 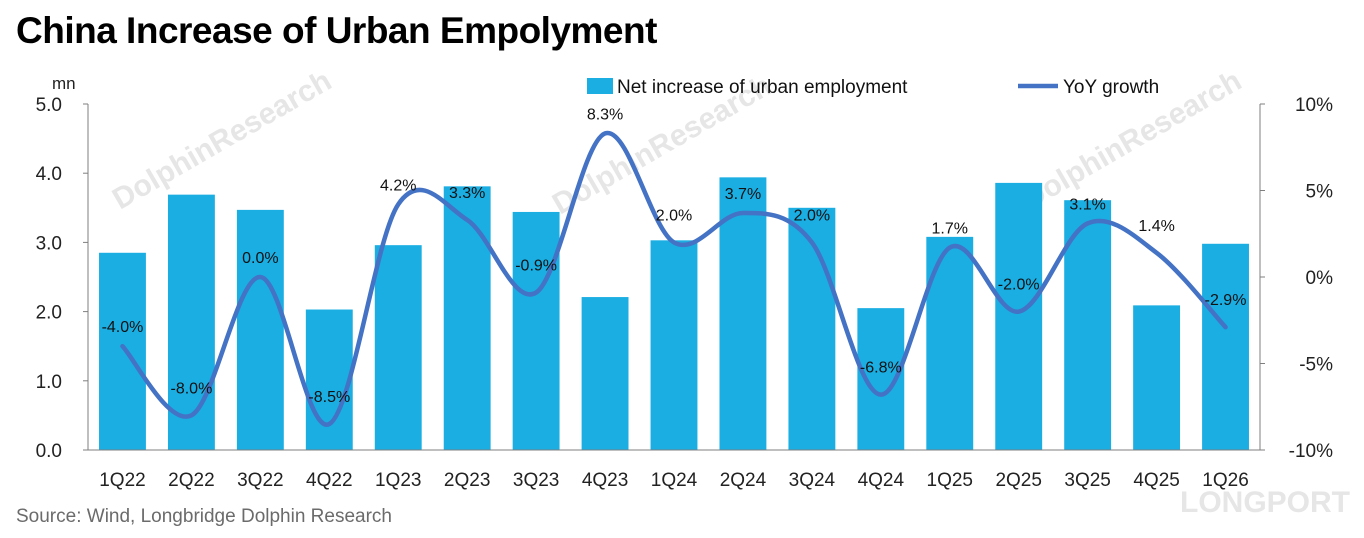 I want to click on yoy-data-label: 1.4%, so click(x=1156, y=226).